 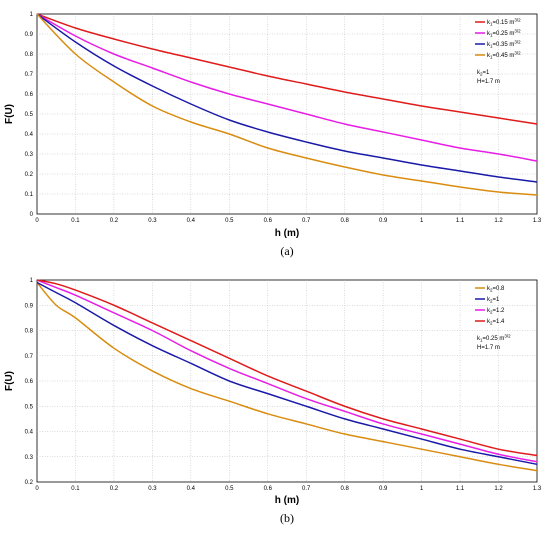 I want to click on chart1-y-tick-label: 0.4, so click(x=29, y=433).